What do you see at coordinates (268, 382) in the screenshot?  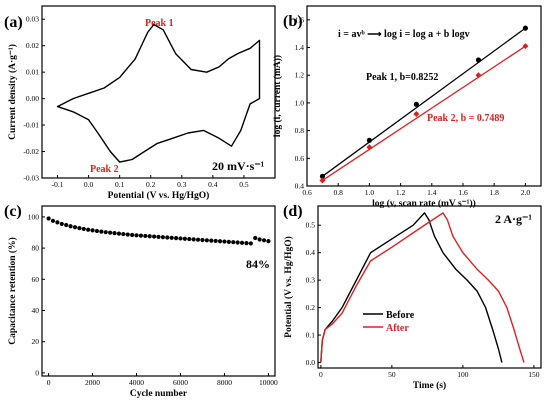 I see `x-tick-label-c: 10000` at bounding box center [268, 382].